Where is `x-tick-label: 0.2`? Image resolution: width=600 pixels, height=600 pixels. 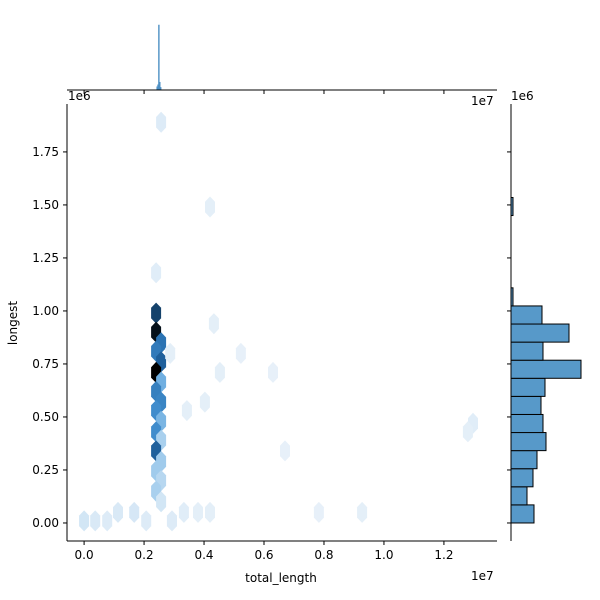
x-tick-label: 0.2 is located at coordinates (144, 555).